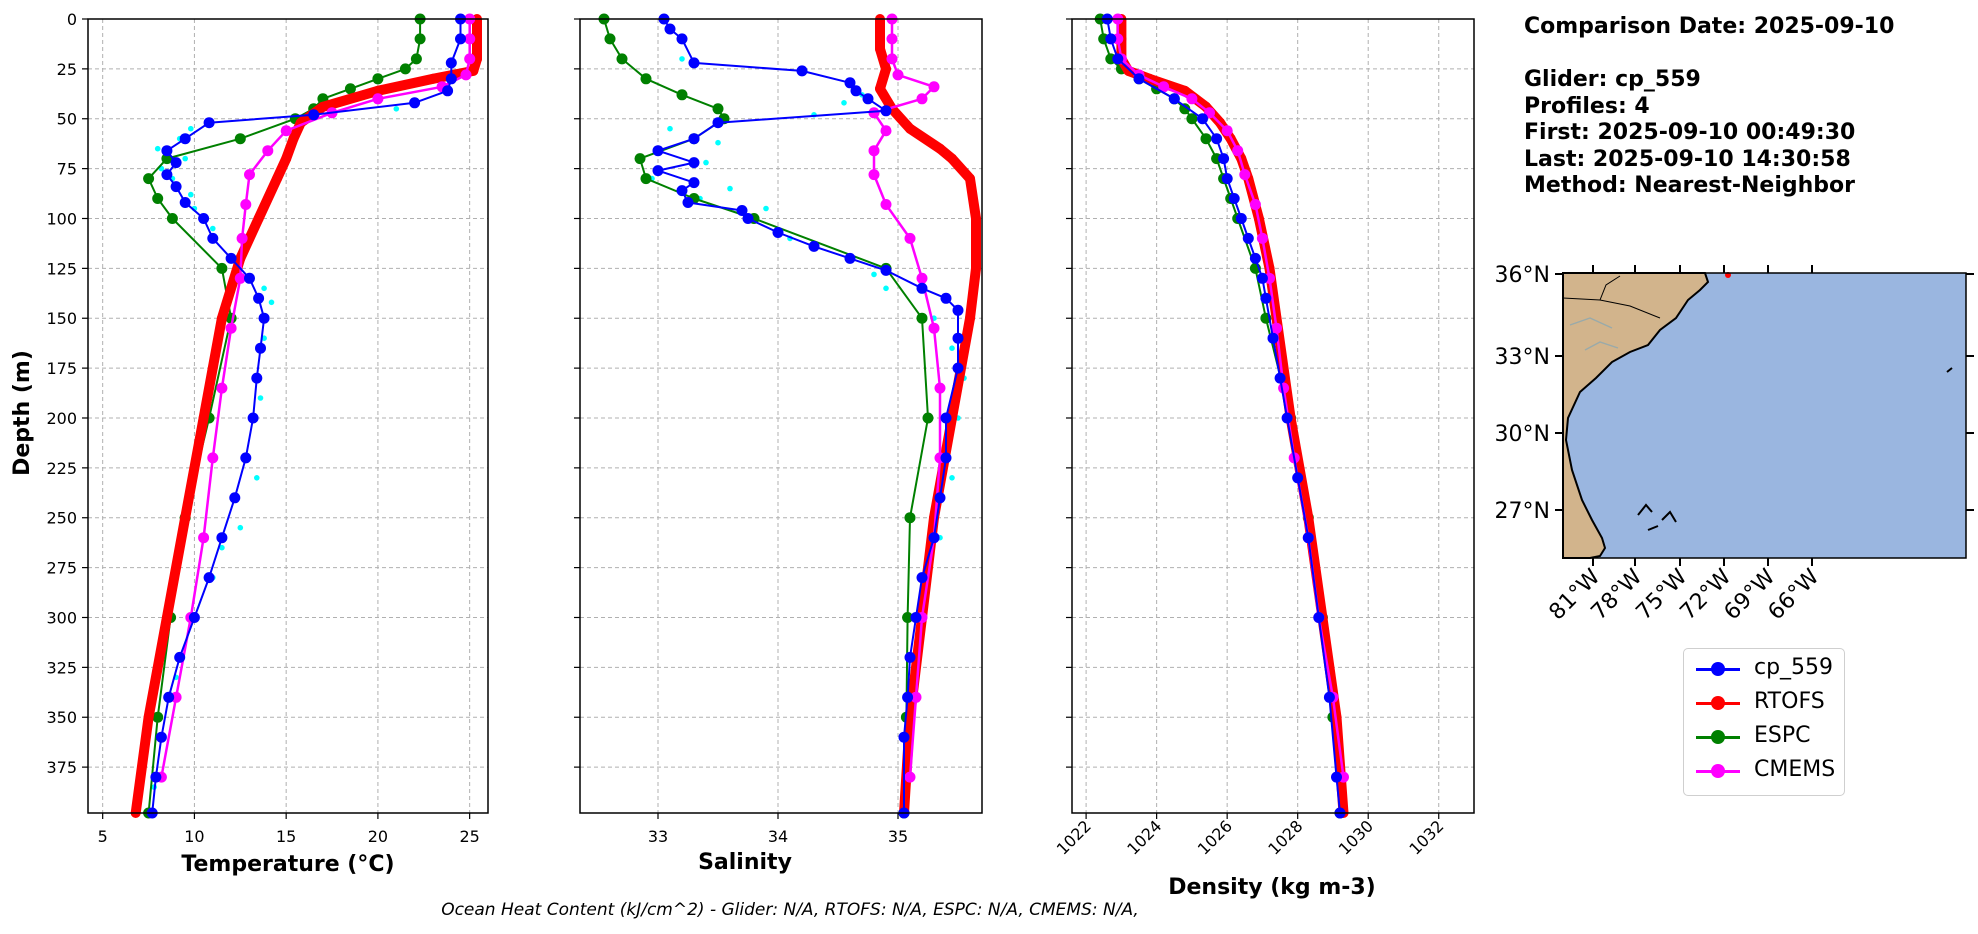 The width and height of the screenshot is (1978, 934). I want to click on x-tick-label: 1024, so click(1144, 837).